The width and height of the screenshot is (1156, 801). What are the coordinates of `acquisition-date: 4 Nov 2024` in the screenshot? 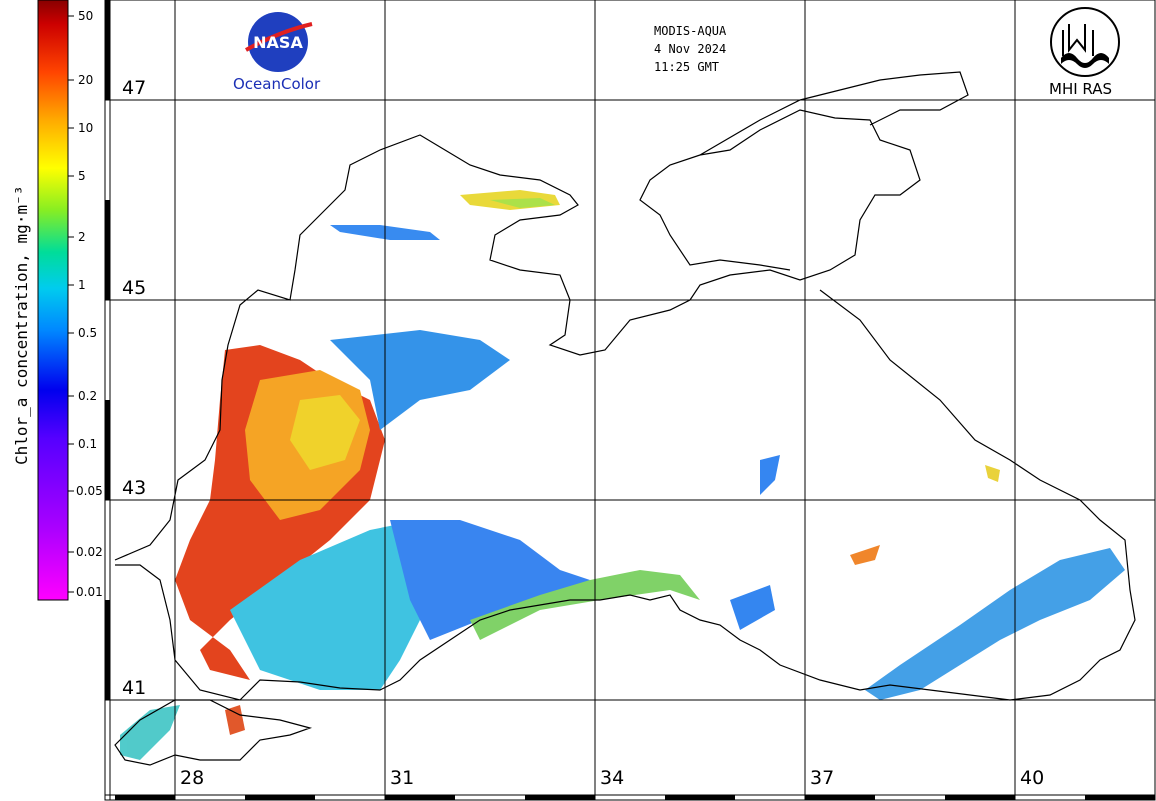 It's located at (690, 49).